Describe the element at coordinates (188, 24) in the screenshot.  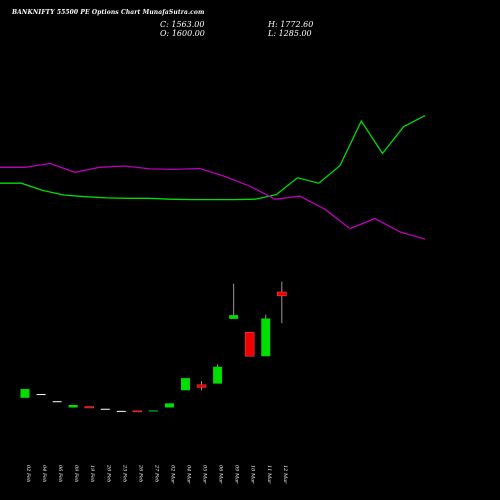
I see `close-value: 1563.00` at that location.